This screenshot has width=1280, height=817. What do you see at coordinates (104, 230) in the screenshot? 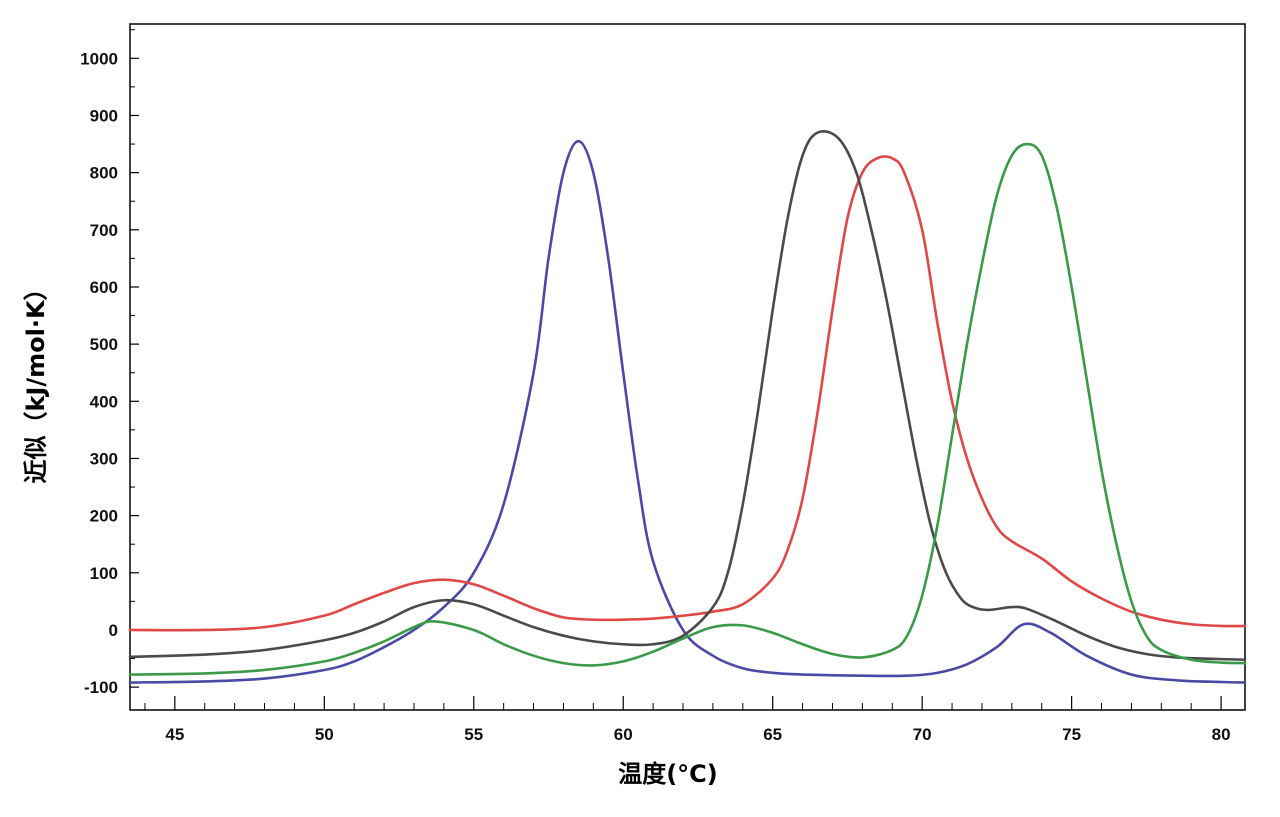
I see `y-tick-label: 700` at bounding box center [104, 230].